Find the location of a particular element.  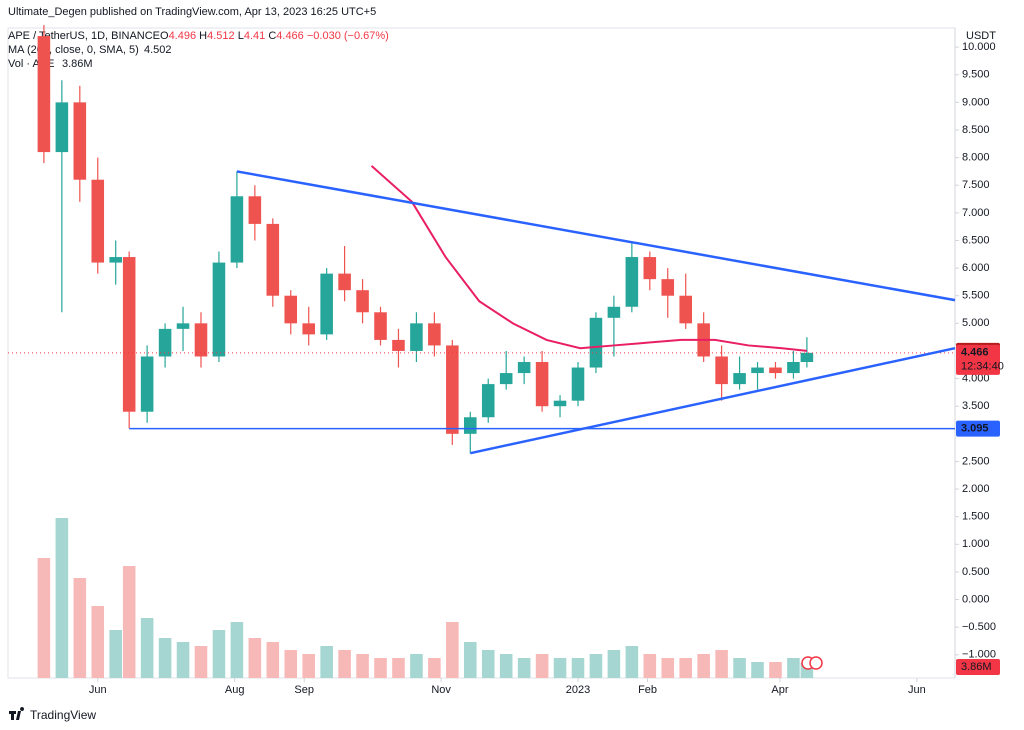

x-tick-label: Feb is located at coordinates (647, 690).